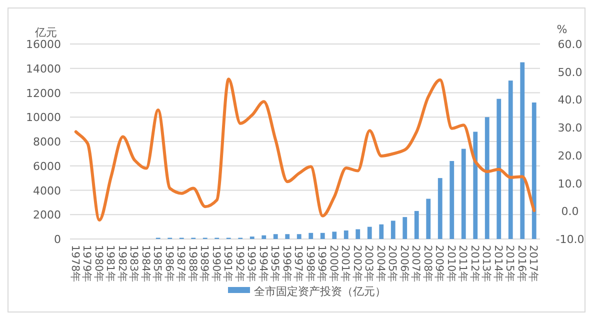  Describe the element at coordinates (262, 264) in the screenshot. I see `x-tick-label: 1994年` at that location.